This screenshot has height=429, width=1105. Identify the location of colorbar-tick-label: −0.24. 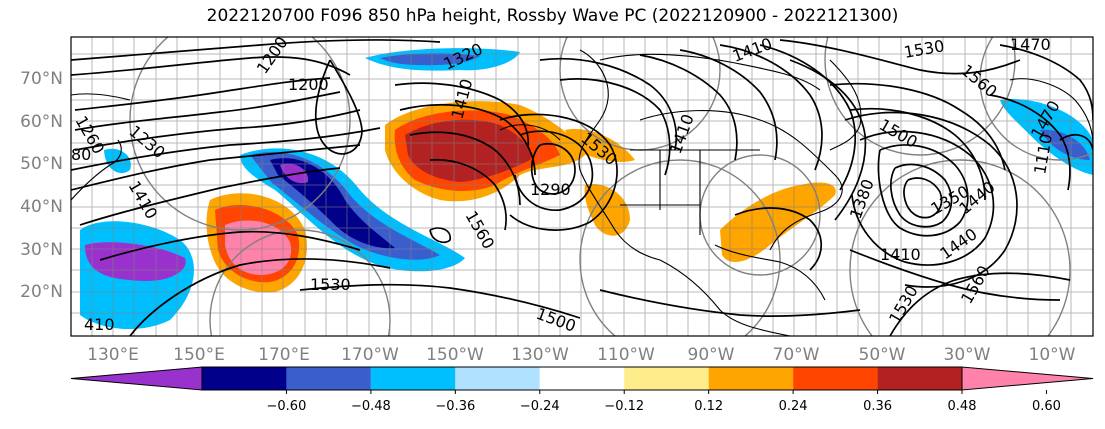
(540, 406).